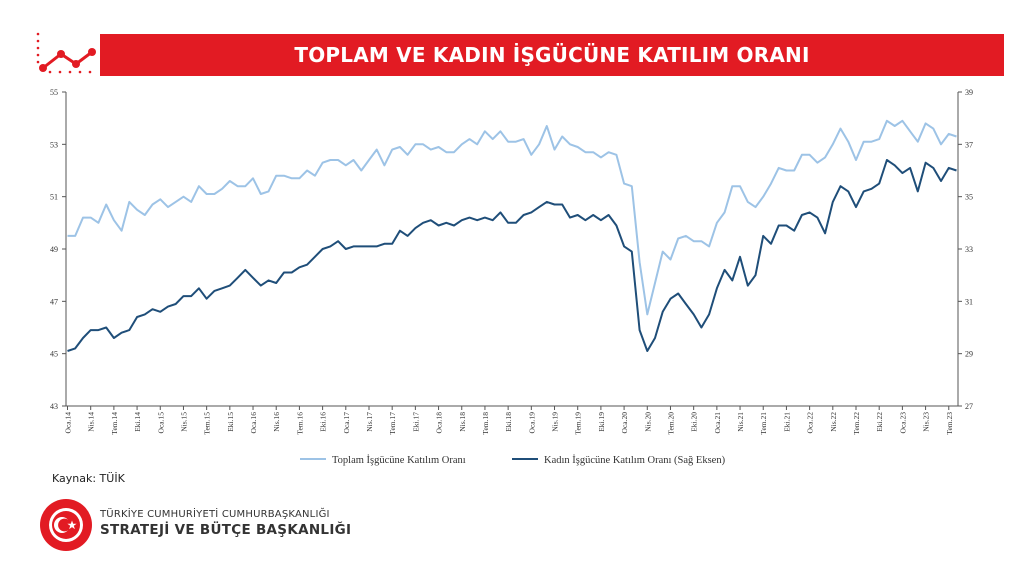 This screenshot has width=1024, height=576. Describe the element at coordinates (969, 92) in the screenshot. I see `y-tick-label-right: 39` at that location.